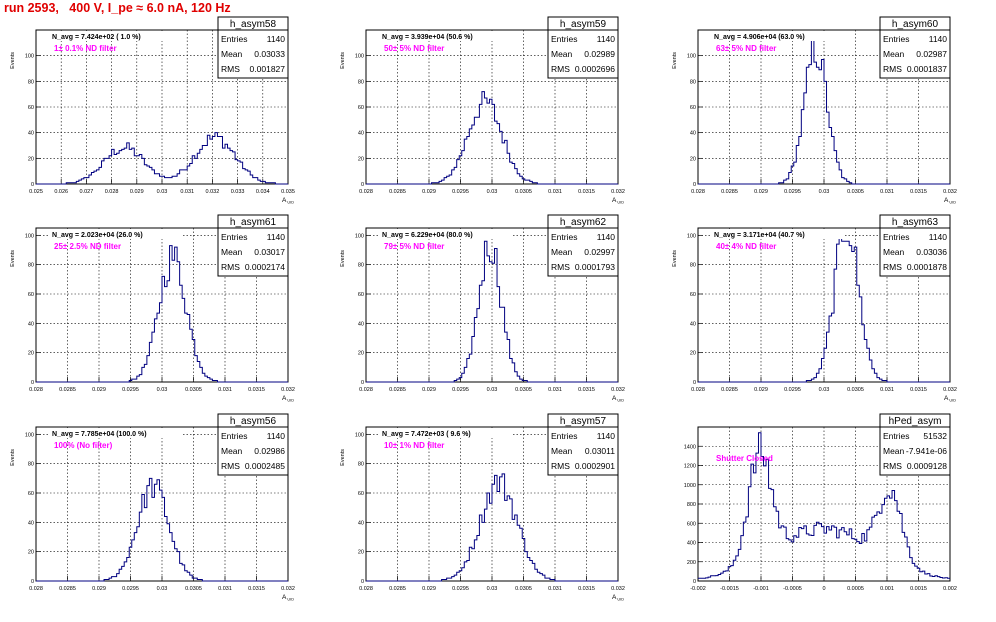 Image resolution: width=996 pixels, height=622 pixels. What do you see at coordinates (931, 54) in the screenshot?
I see `stats-mean-value: 0.02987` at bounding box center [931, 54].